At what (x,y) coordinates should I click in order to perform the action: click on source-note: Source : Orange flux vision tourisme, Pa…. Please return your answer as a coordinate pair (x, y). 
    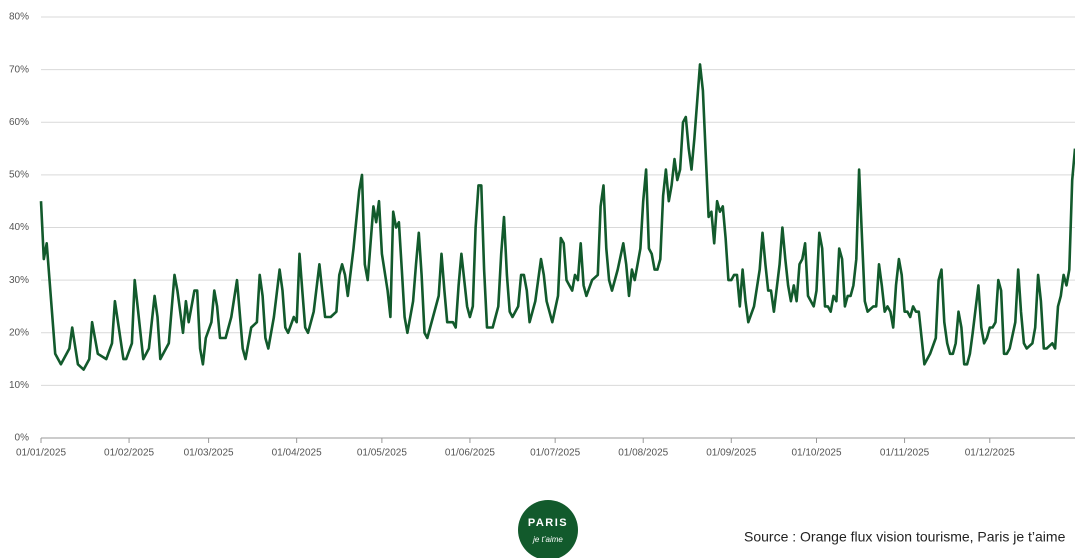
    Looking at the image, I should click on (905, 537).